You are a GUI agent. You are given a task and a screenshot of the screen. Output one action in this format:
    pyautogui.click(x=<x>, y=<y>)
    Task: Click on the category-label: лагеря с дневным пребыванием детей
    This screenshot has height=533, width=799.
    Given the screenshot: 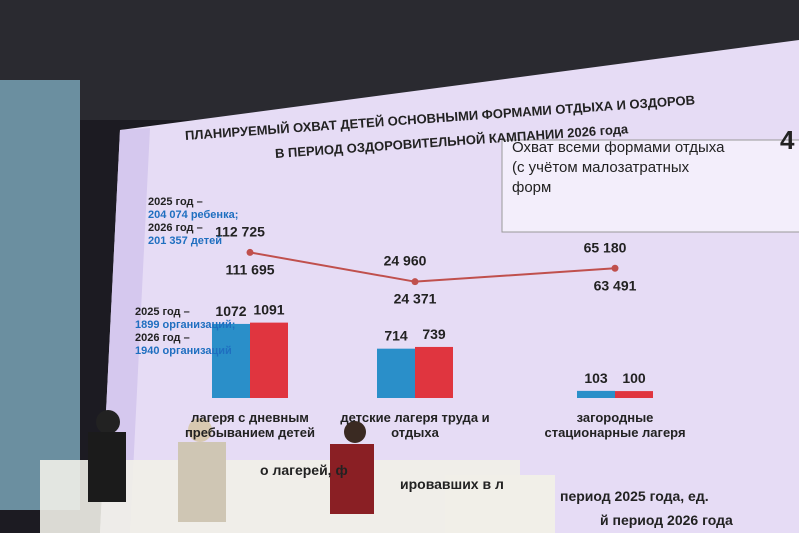 What is the action you would take?
    pyautogui.click(x=250, y=425)
    